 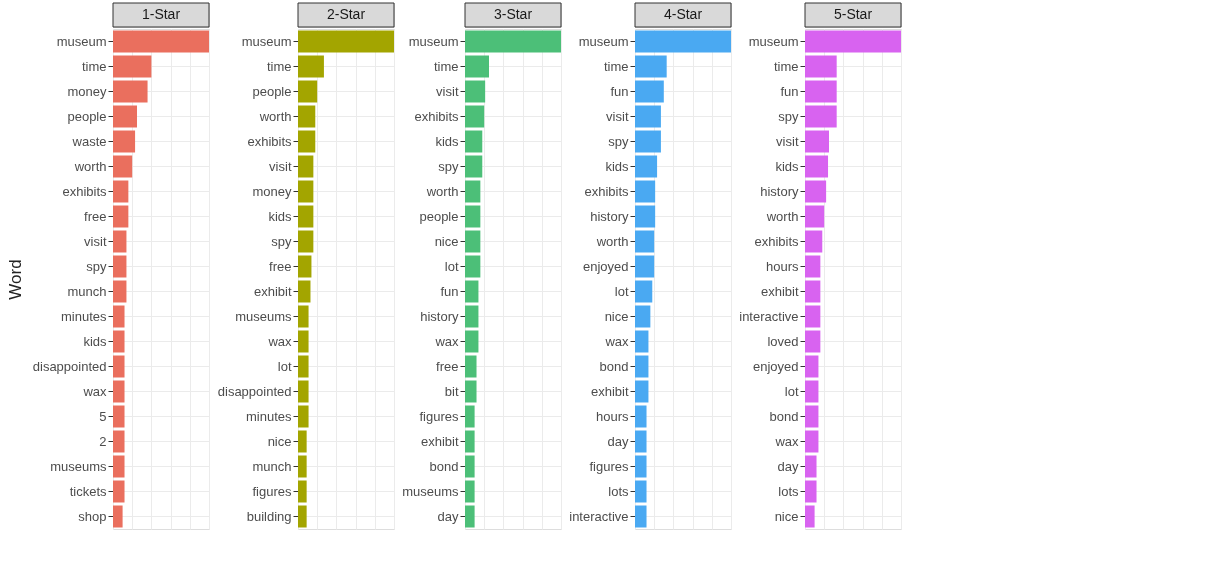 I want to click on y-tick-label: money, so click(x=272, y=191).